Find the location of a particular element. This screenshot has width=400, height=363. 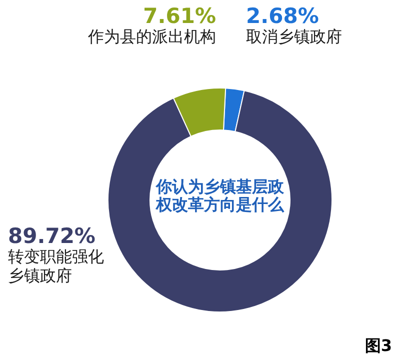

slice-label: 转变职能强化乡镇政府 is located at coordinates (56, 266).